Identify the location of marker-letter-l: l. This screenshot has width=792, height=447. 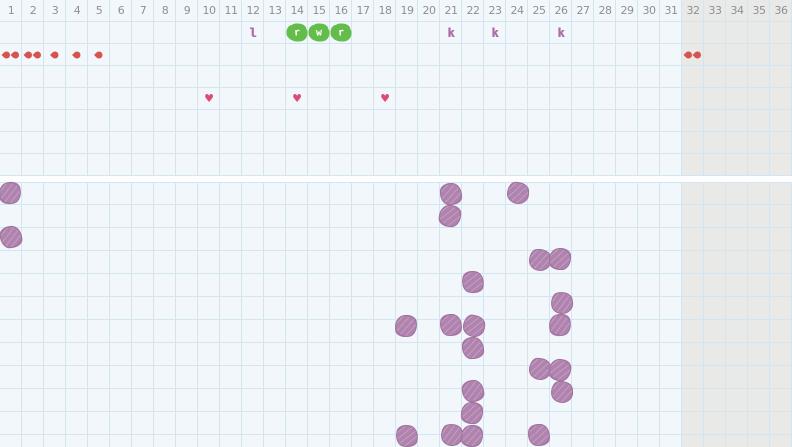
(253, 33).